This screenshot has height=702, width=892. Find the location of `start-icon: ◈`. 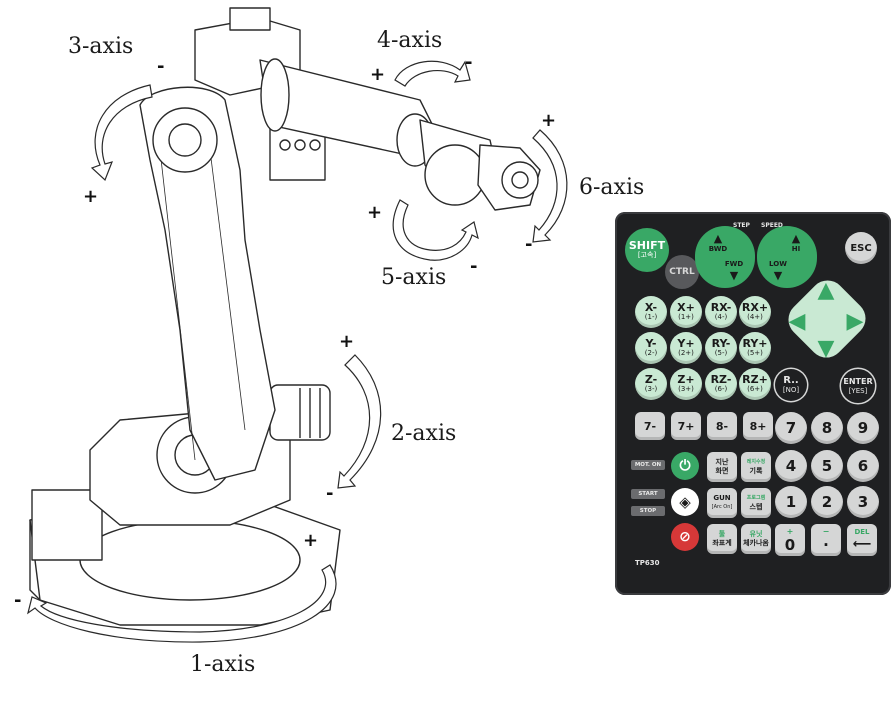

start-icon: ◈ is located at coordinates (685, 502).